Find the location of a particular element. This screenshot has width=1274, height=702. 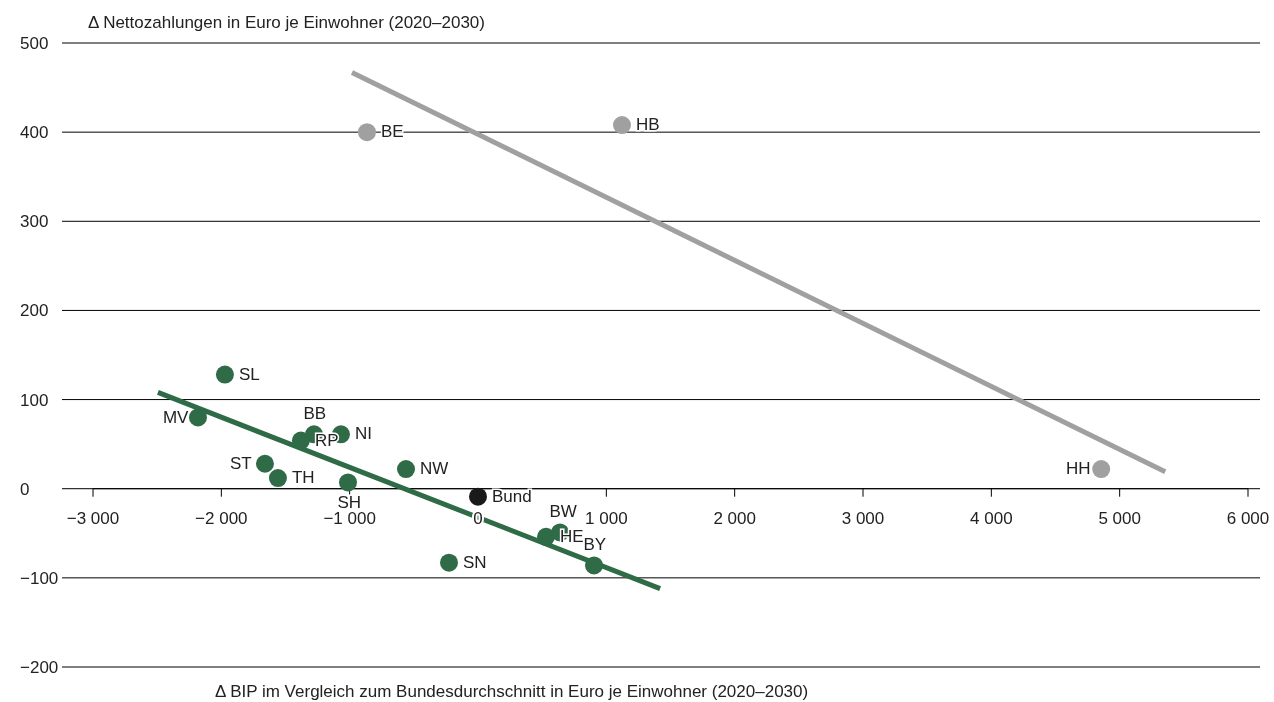

annotation: SL is located at coordinates (249, 374).